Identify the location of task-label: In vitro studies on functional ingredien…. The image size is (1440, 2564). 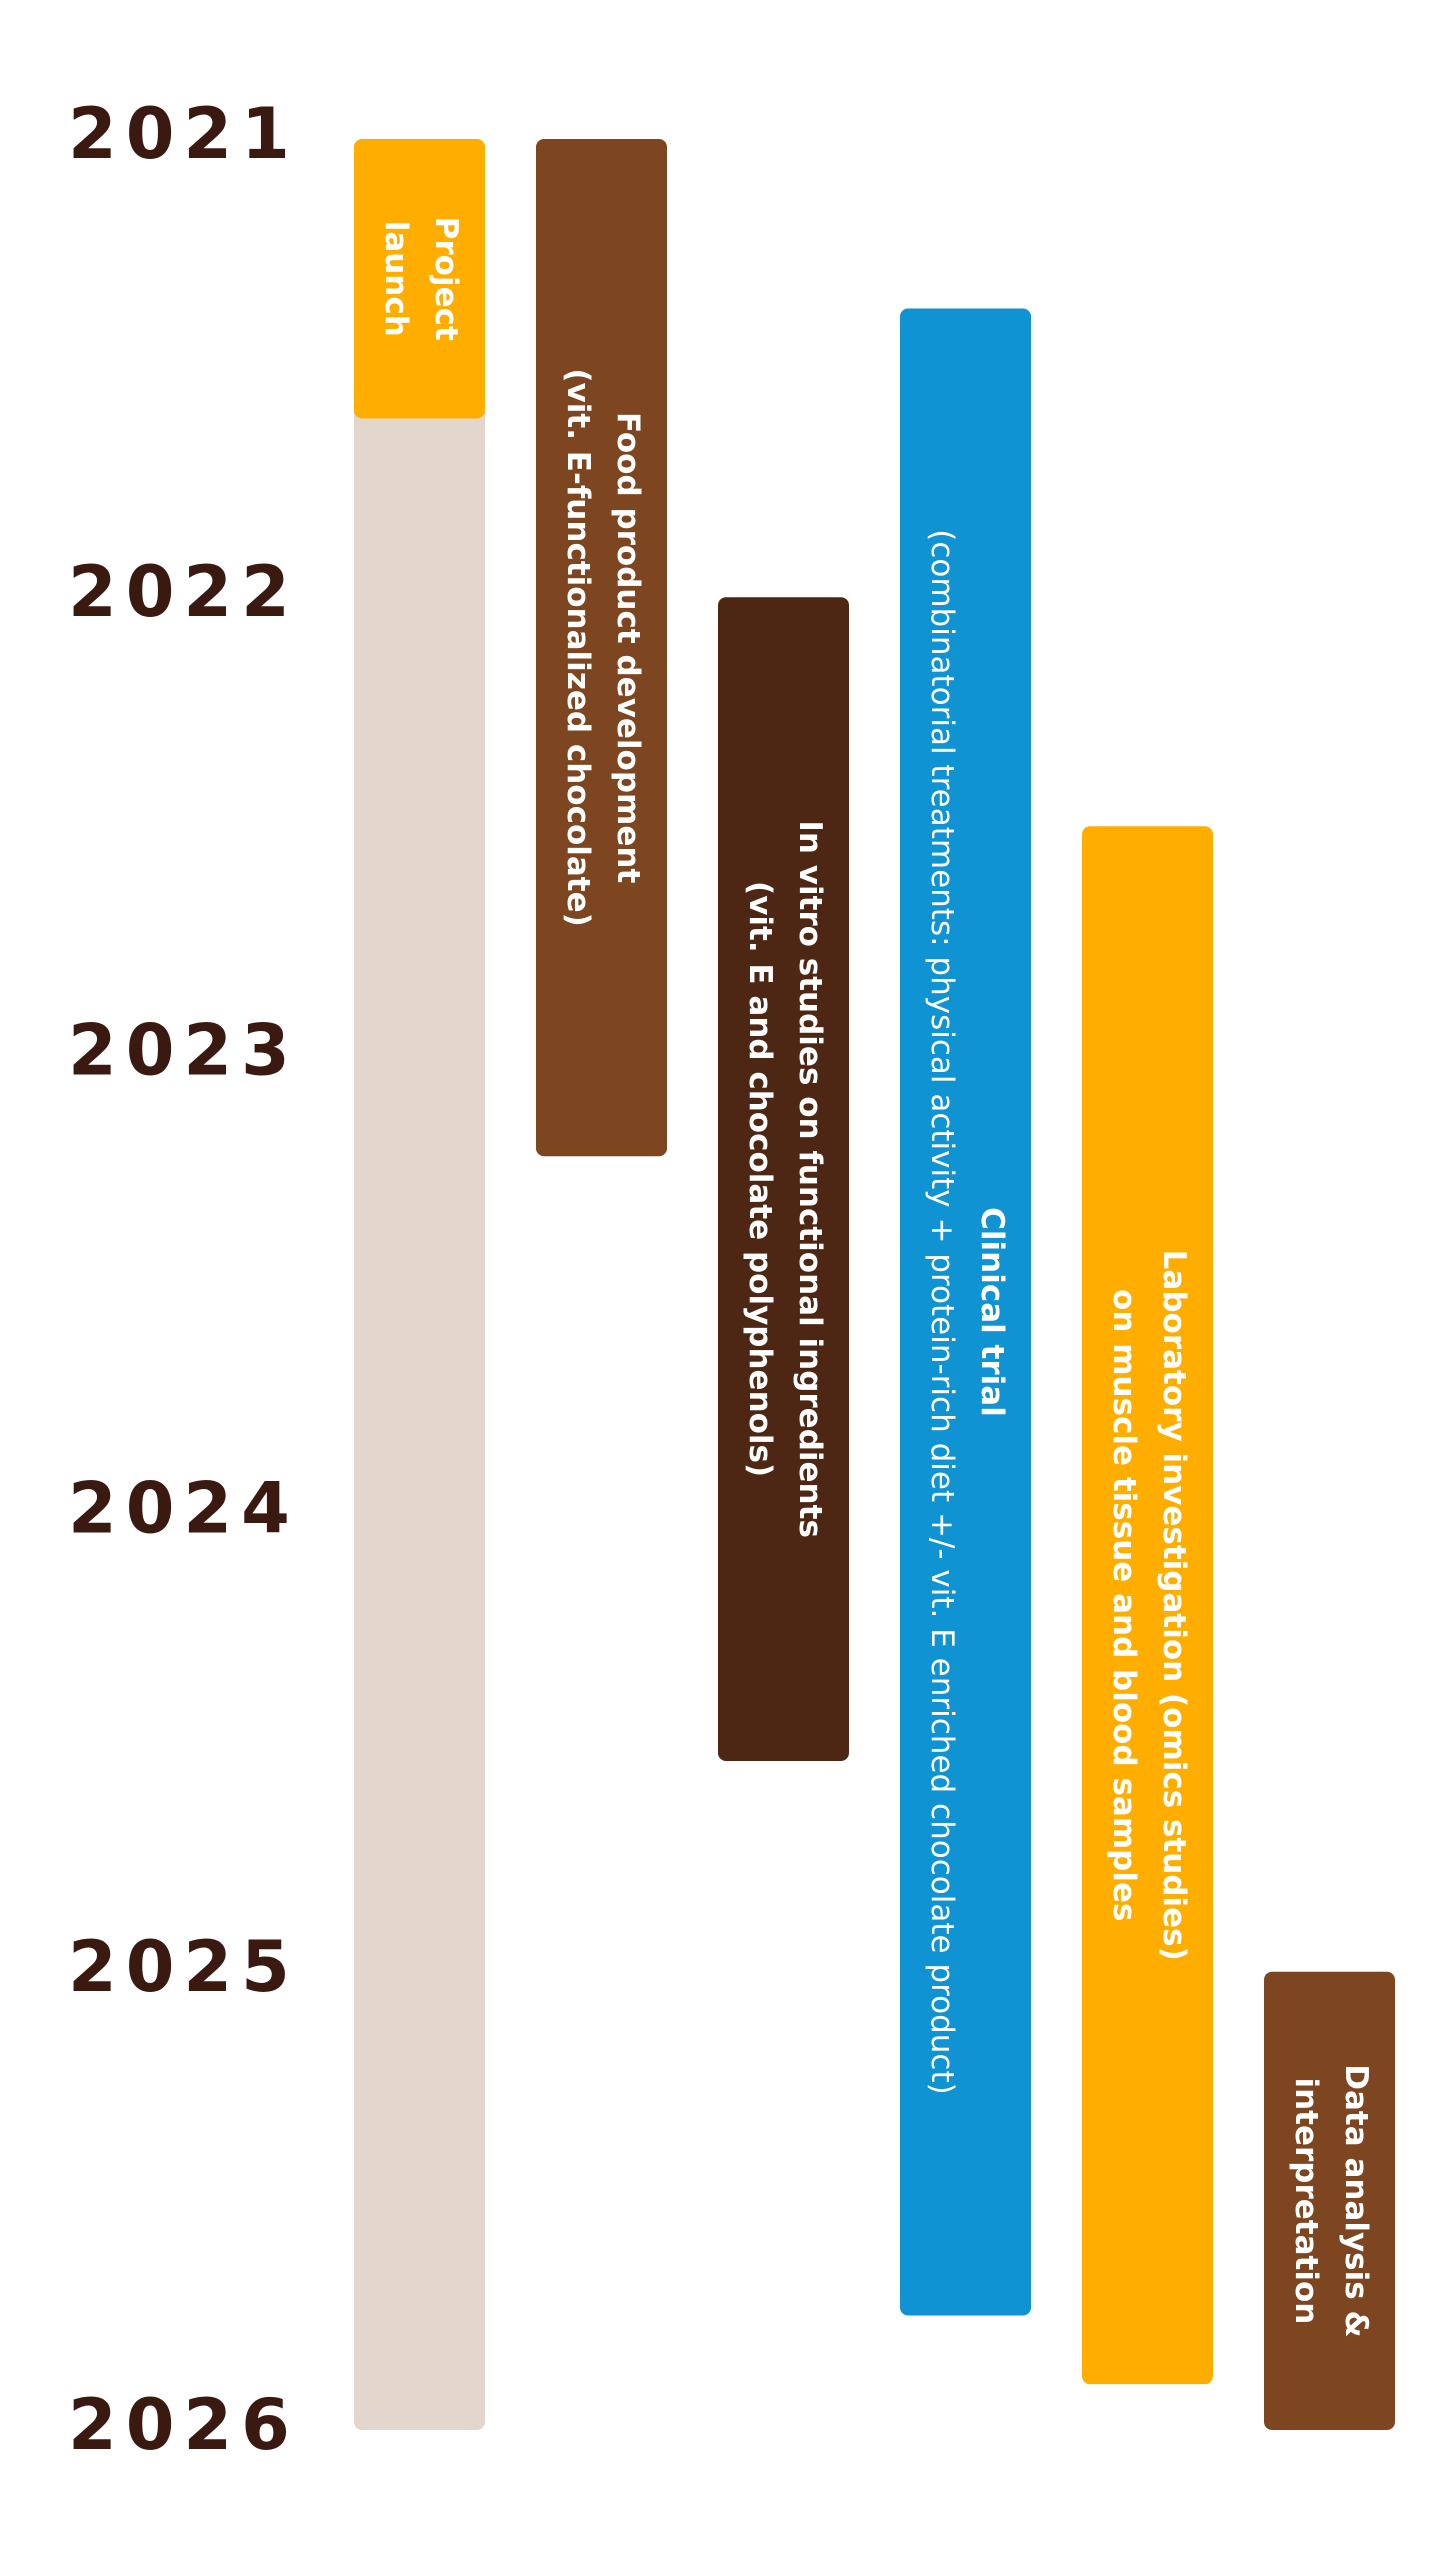
(785, 1179).